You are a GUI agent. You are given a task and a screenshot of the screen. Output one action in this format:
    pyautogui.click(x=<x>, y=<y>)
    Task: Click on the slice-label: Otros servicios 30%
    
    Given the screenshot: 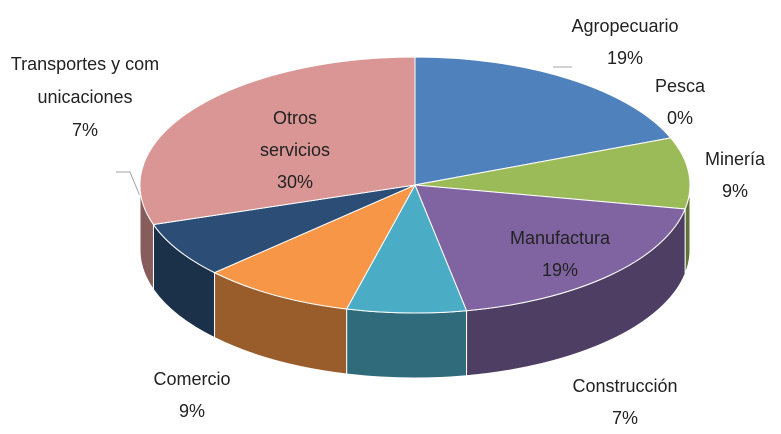 What is the action you would take?
    pyautogui.click(x=295, y=150)
    